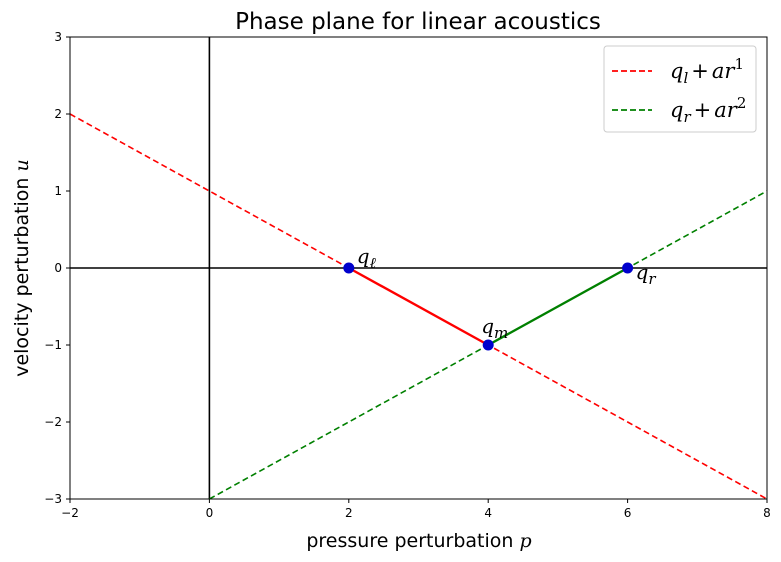 This screenshot has width=781, height=562. What do you see at coordinates (488, 513) in the screenshot?
I see `x-tick-label: 4` at bounding box center [488, 513].